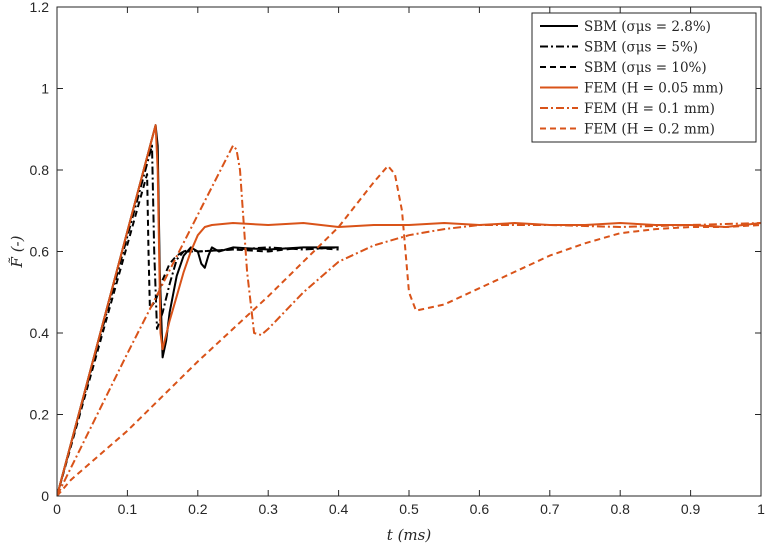  Describe the element at coordinates (550, 509) in the screenshot. I see `x-tick-label: 0.7` at that location.